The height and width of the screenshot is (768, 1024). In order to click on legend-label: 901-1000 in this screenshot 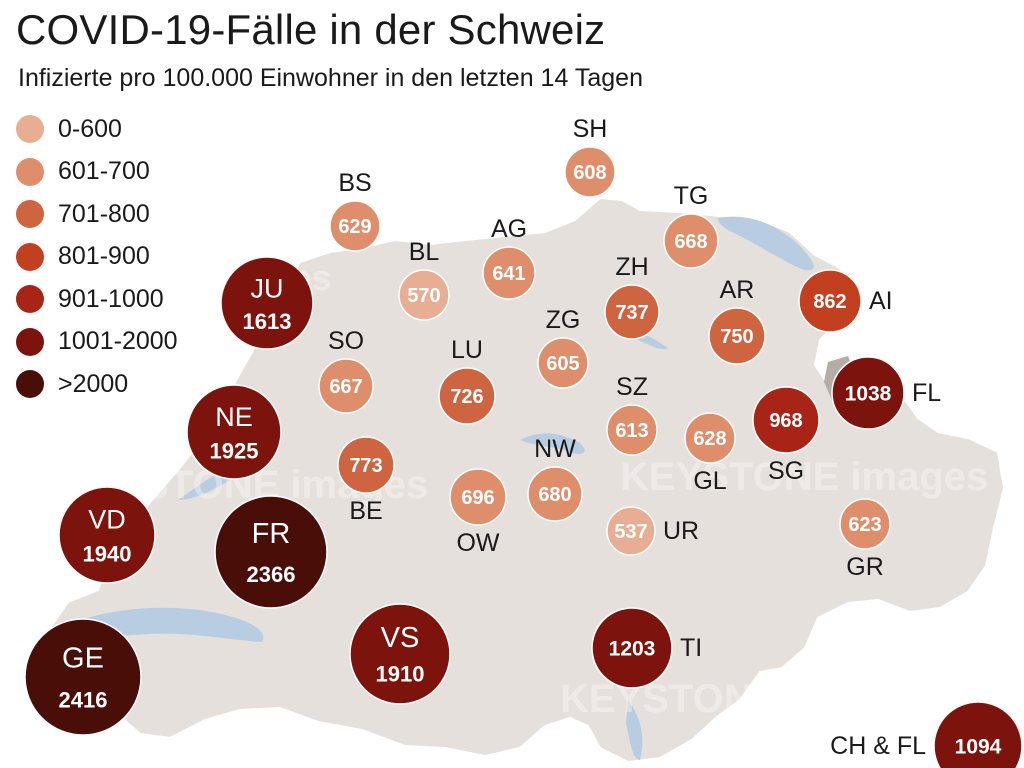, I will do `click(111, 298)`.